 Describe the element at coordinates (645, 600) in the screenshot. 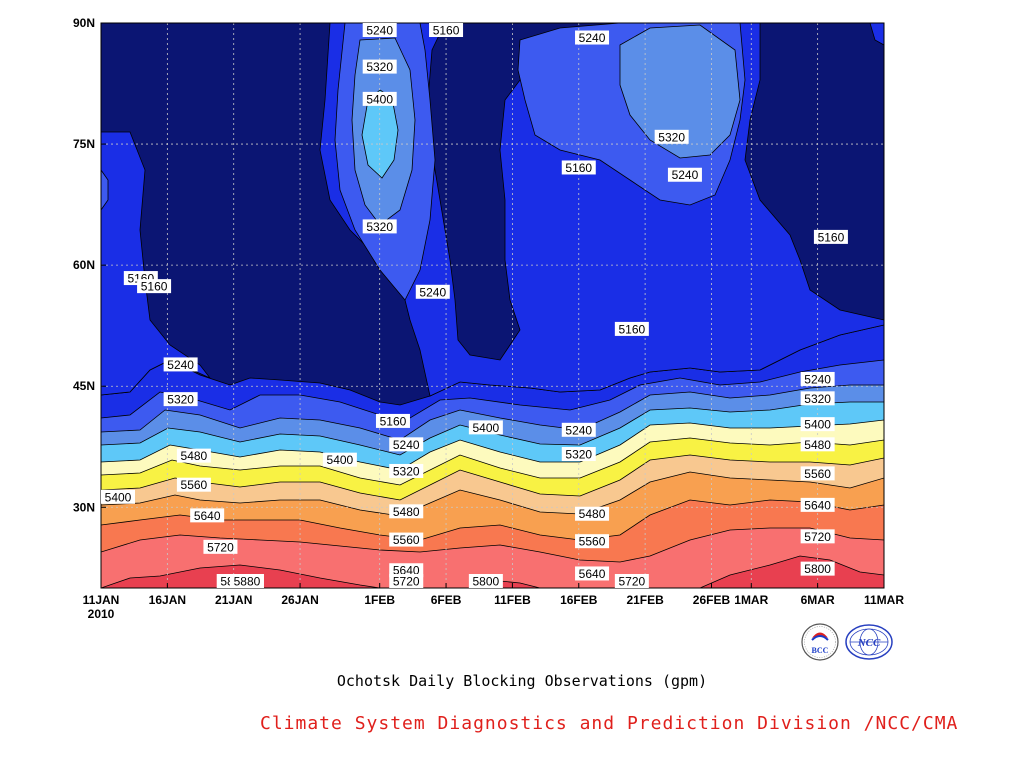

I see `x-tick-label: 21FEB` at that location.